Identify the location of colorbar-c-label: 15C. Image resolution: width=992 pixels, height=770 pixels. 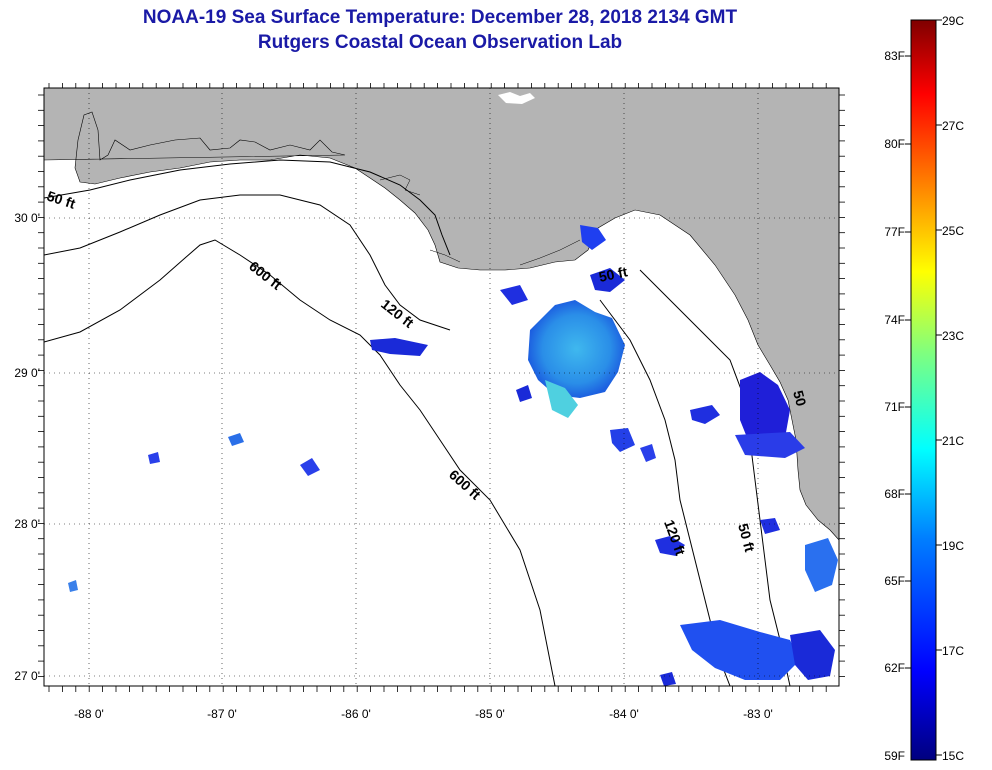
(953, 756).